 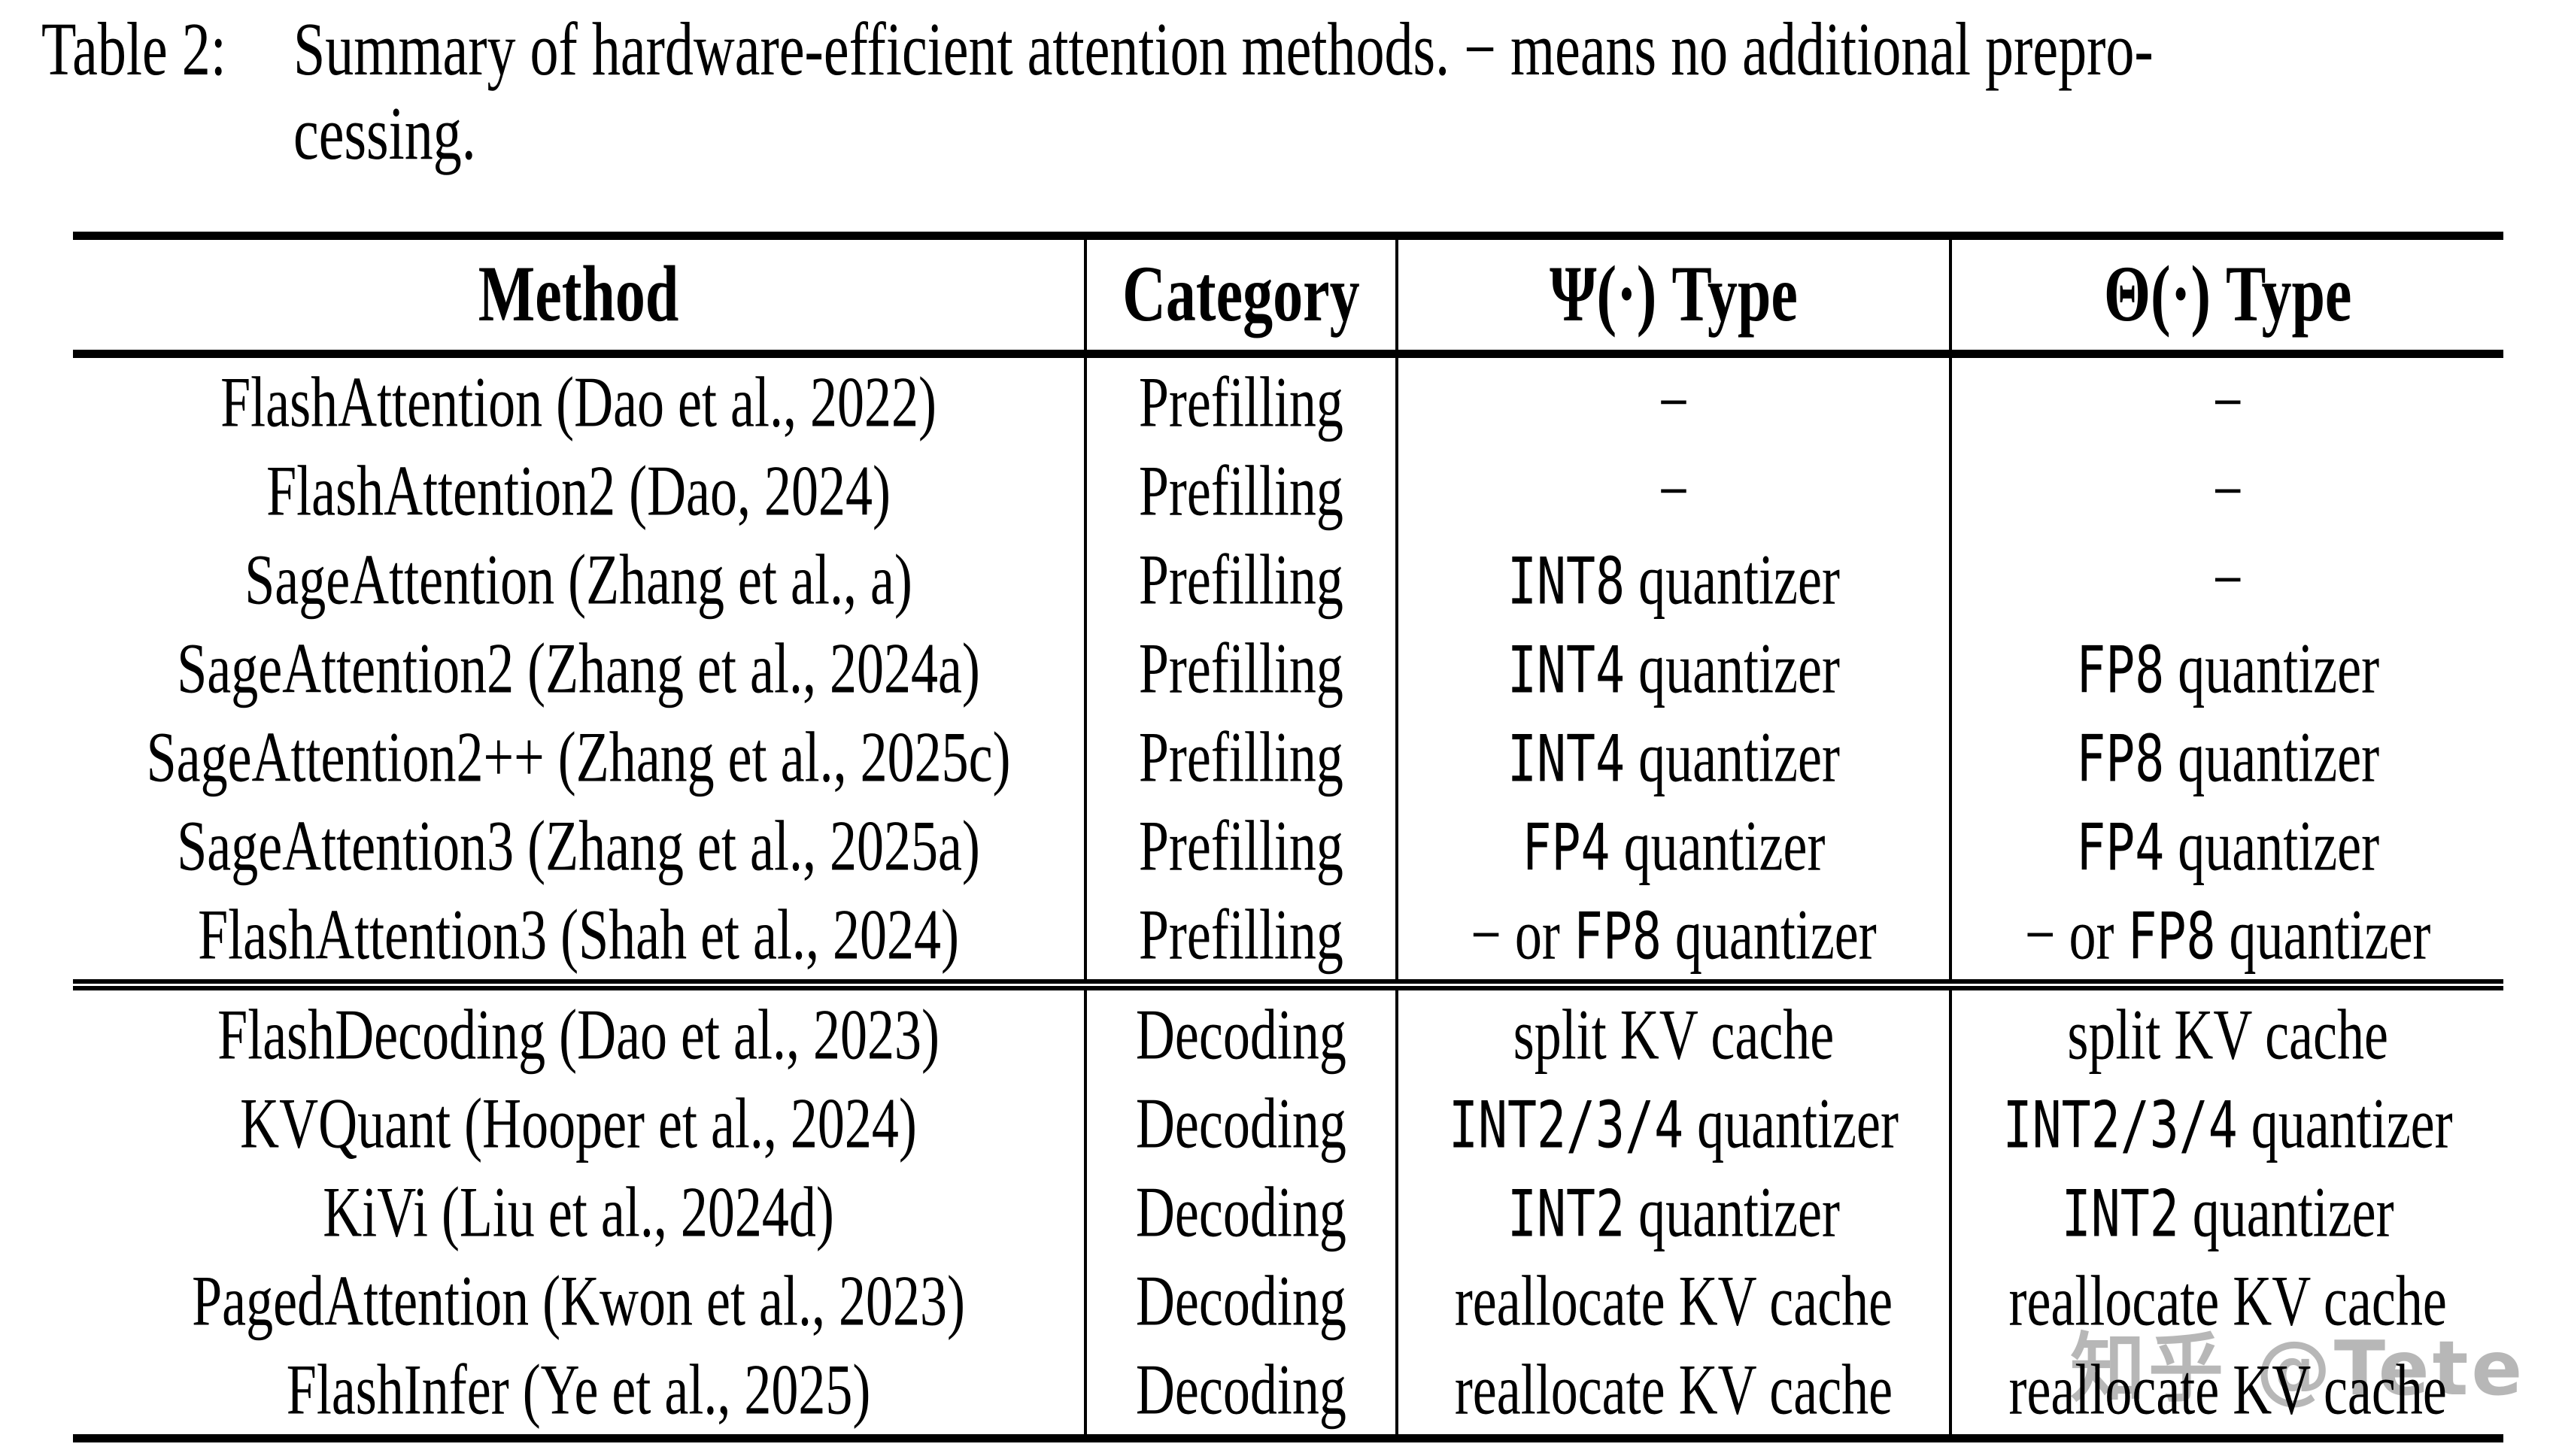 What do you see at coordinates (1288, 354) in the screenshot?
I see `table-header-rule` at bounding box center [1288, 354].